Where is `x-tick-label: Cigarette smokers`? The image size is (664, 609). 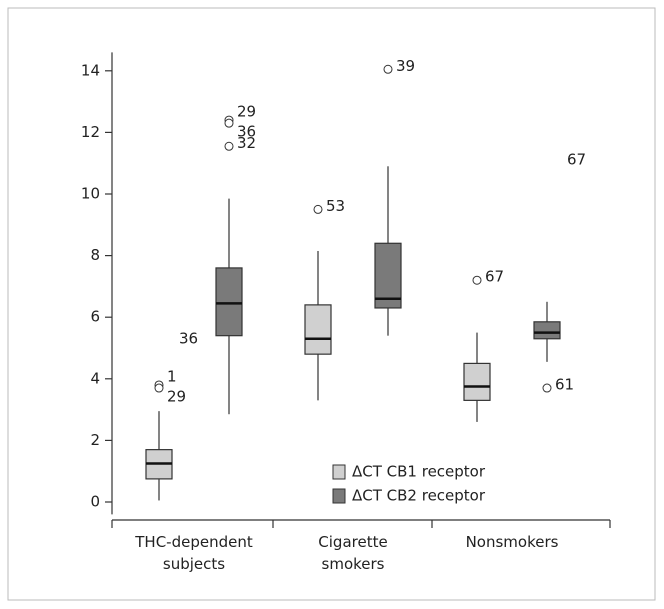 x-tick-label: Cigarette smokers is located at coordinates (352, 553).